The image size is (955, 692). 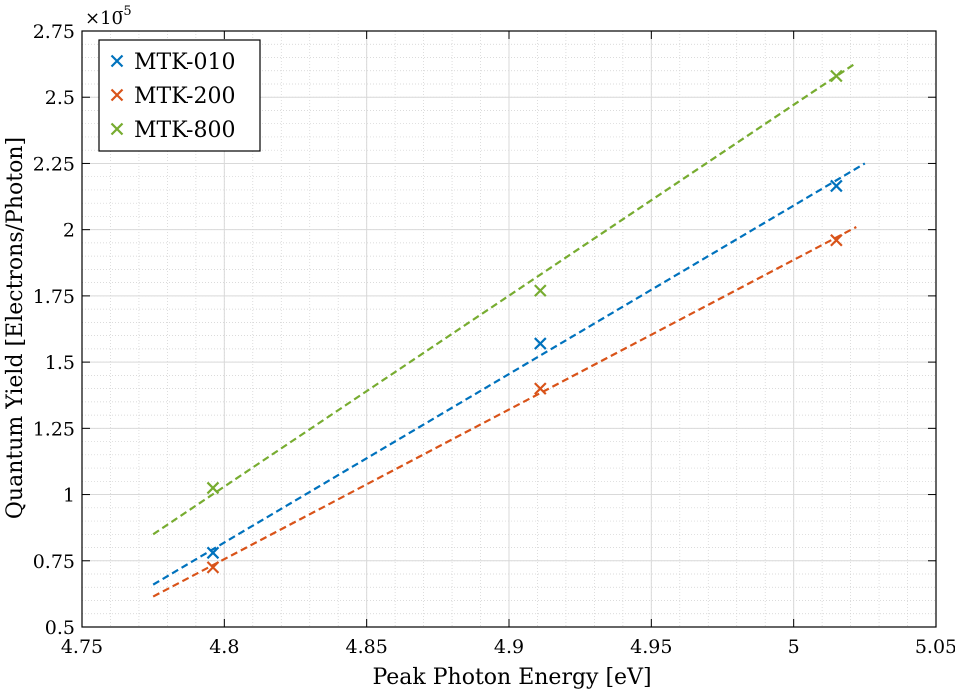 What do you see at coordinates (54, 562) in the screenshot?
I see `y-tick-label: 0.75` at bounding box center [54, 562].